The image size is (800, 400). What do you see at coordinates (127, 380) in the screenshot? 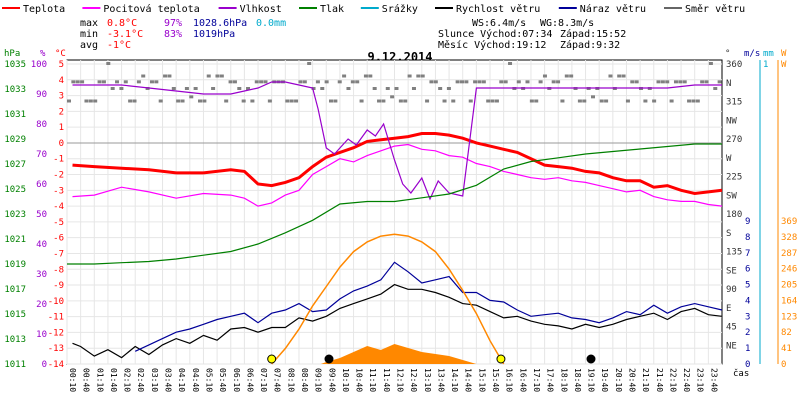
I see `x-tick-label: 02:10` at bounding box center [127, 380].